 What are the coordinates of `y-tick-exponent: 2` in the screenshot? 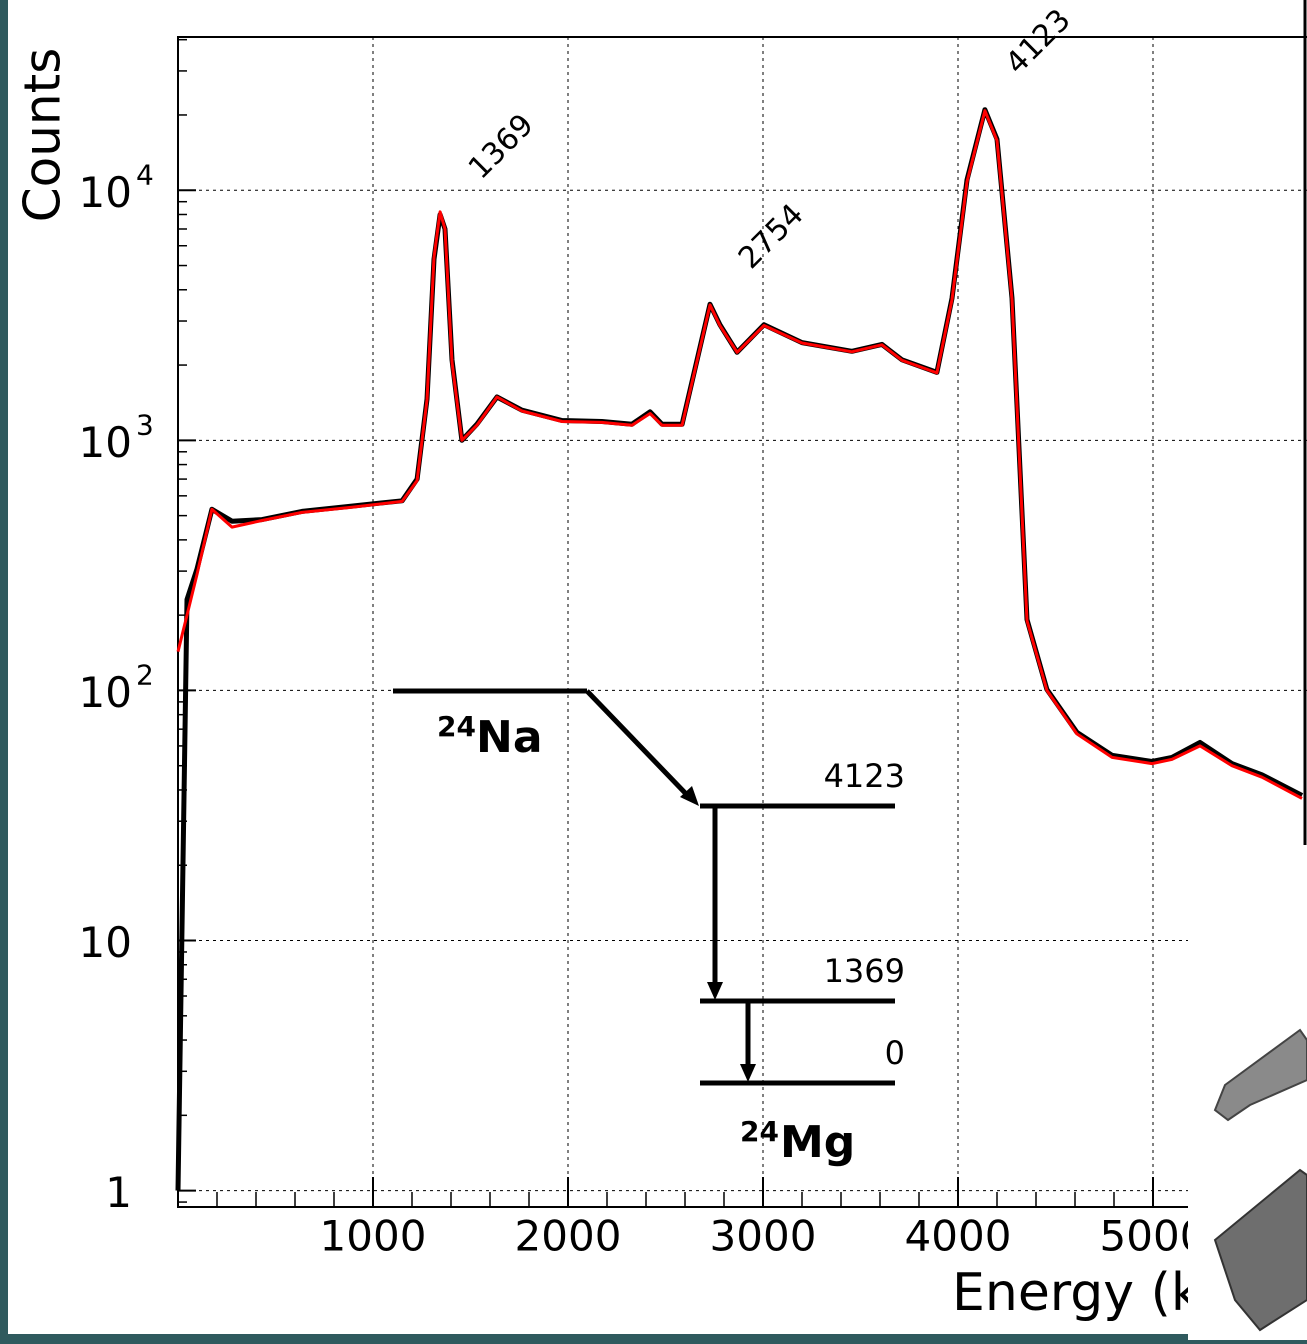 It's located at (145, 674).